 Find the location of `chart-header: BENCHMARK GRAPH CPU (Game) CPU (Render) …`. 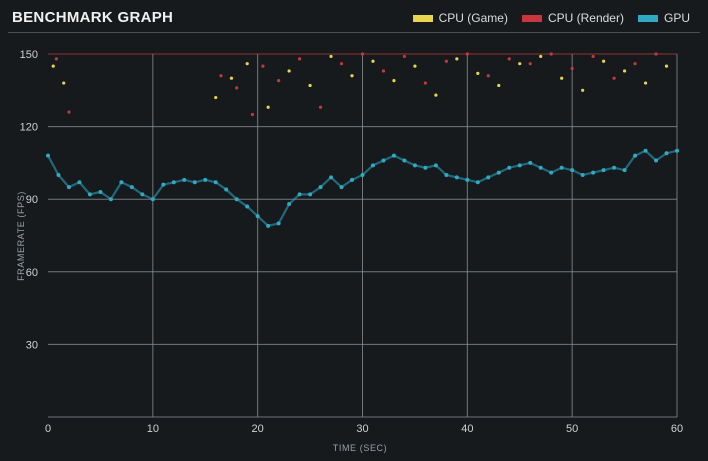

chart-header: BENCHMARK GRAPH CPU (Game) CPU (Render) … is located at coordinates (354, 17).